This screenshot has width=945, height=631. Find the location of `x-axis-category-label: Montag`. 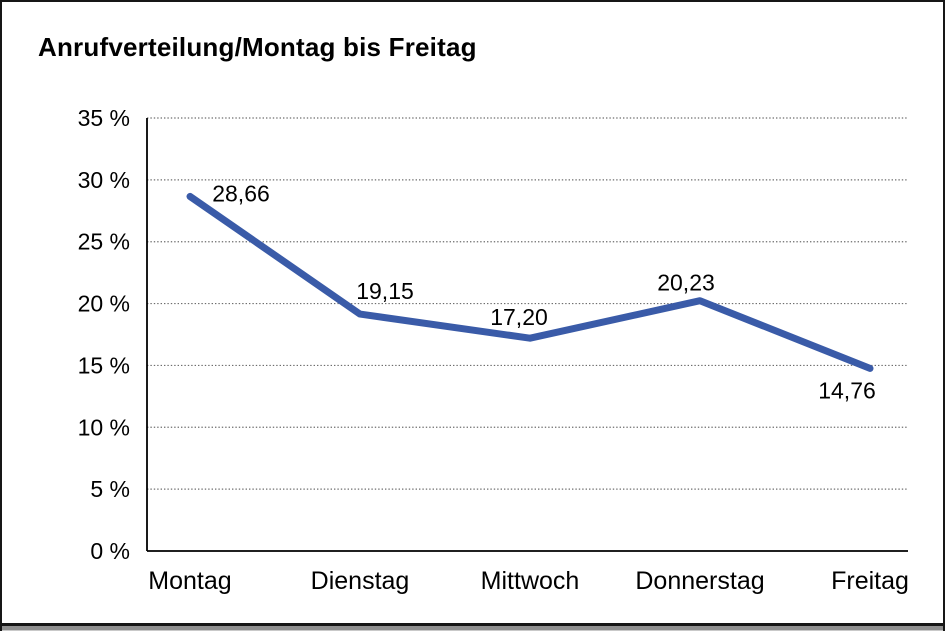

x-axis-category-label: Montag is located at coordinates (189, 581).